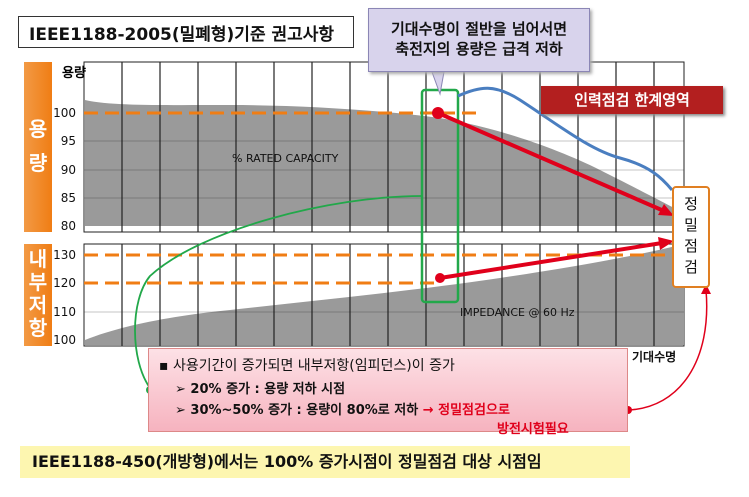  Describe the element at coordinates (517, 312) in the screenshot. I see `impedance-area-label: IMPEDANCE @ 60 Hz` at that location.